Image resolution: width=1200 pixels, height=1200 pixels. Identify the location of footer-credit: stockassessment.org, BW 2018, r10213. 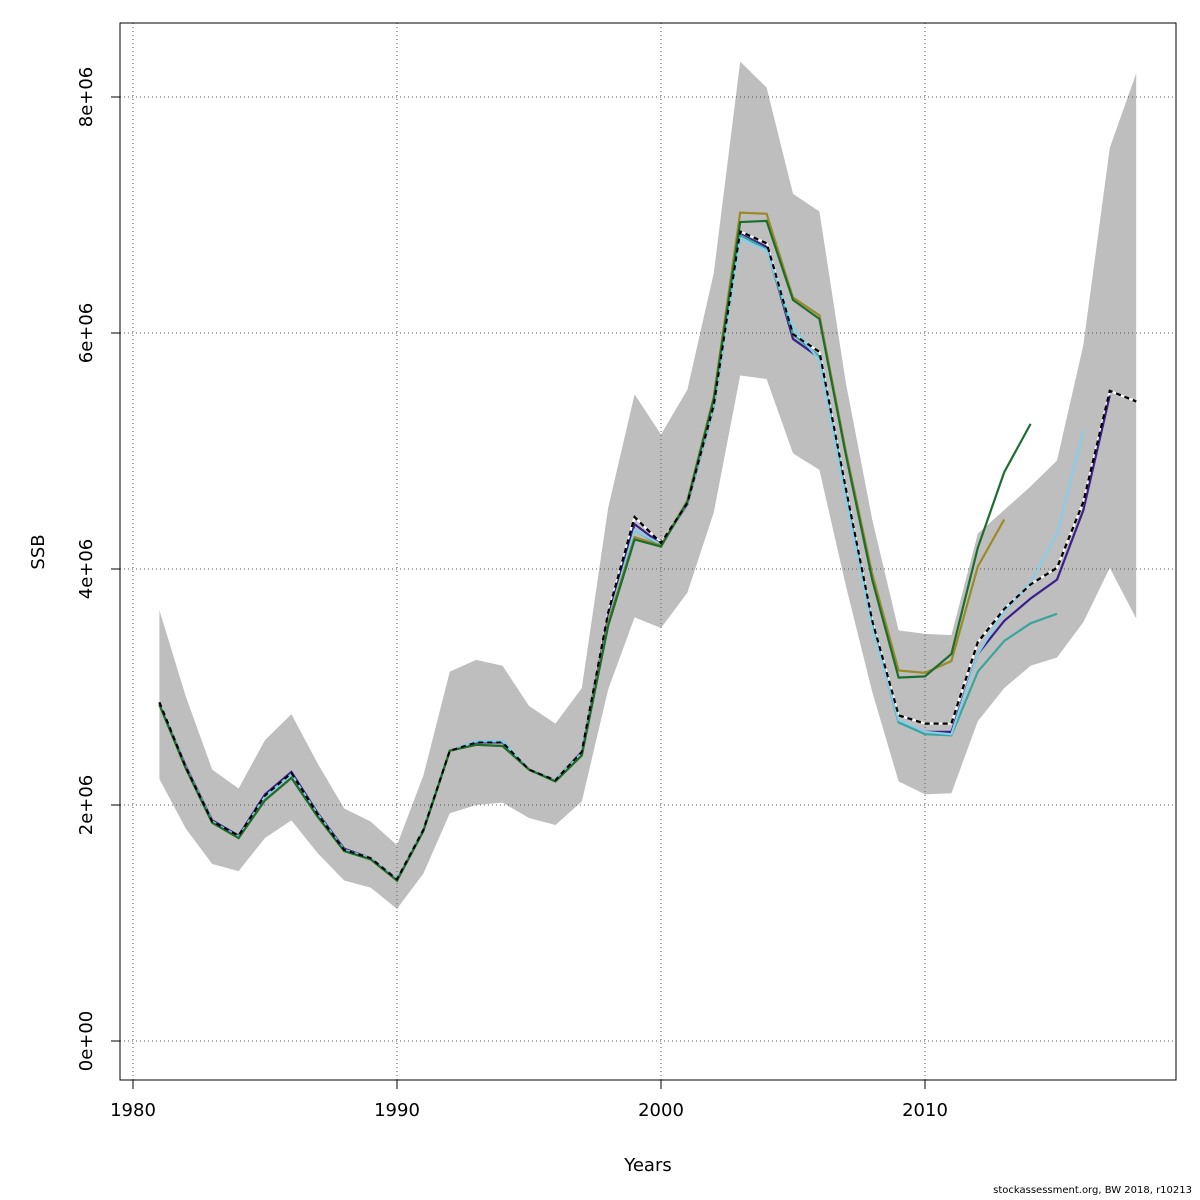
(1092, 1190).